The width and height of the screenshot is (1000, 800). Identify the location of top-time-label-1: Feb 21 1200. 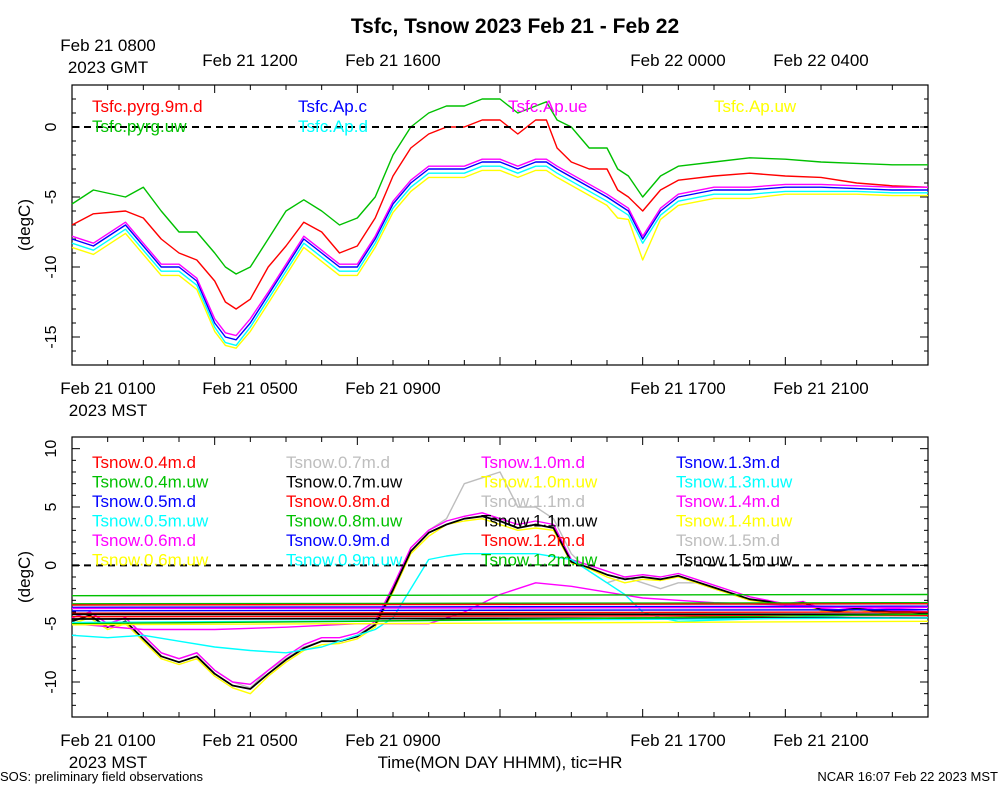
(249, 60).